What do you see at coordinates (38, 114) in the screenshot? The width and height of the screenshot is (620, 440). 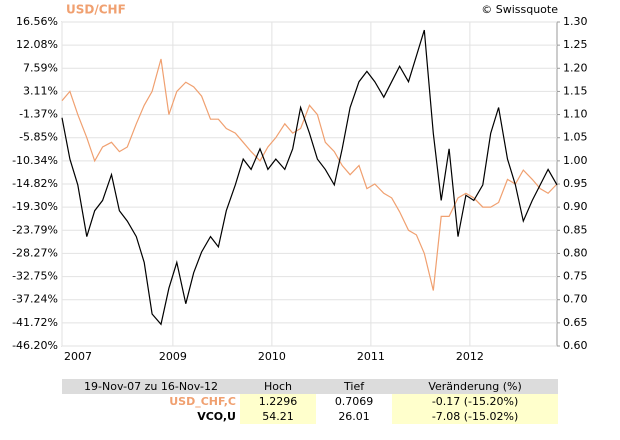 I see `y-tick-label: -1.37%` at bounding box center [38, 114].